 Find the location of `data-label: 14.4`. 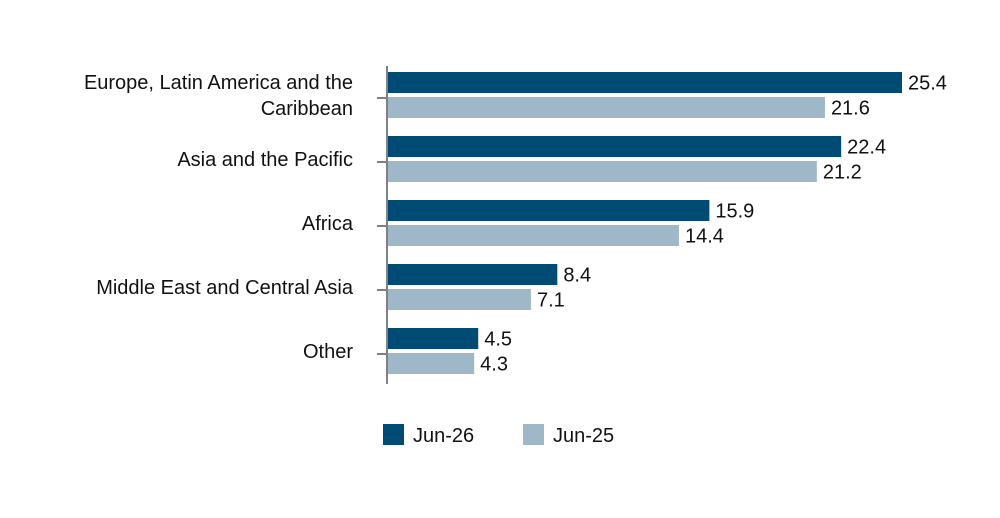

data-label: 14.4 is located at coordinates (704, 237).